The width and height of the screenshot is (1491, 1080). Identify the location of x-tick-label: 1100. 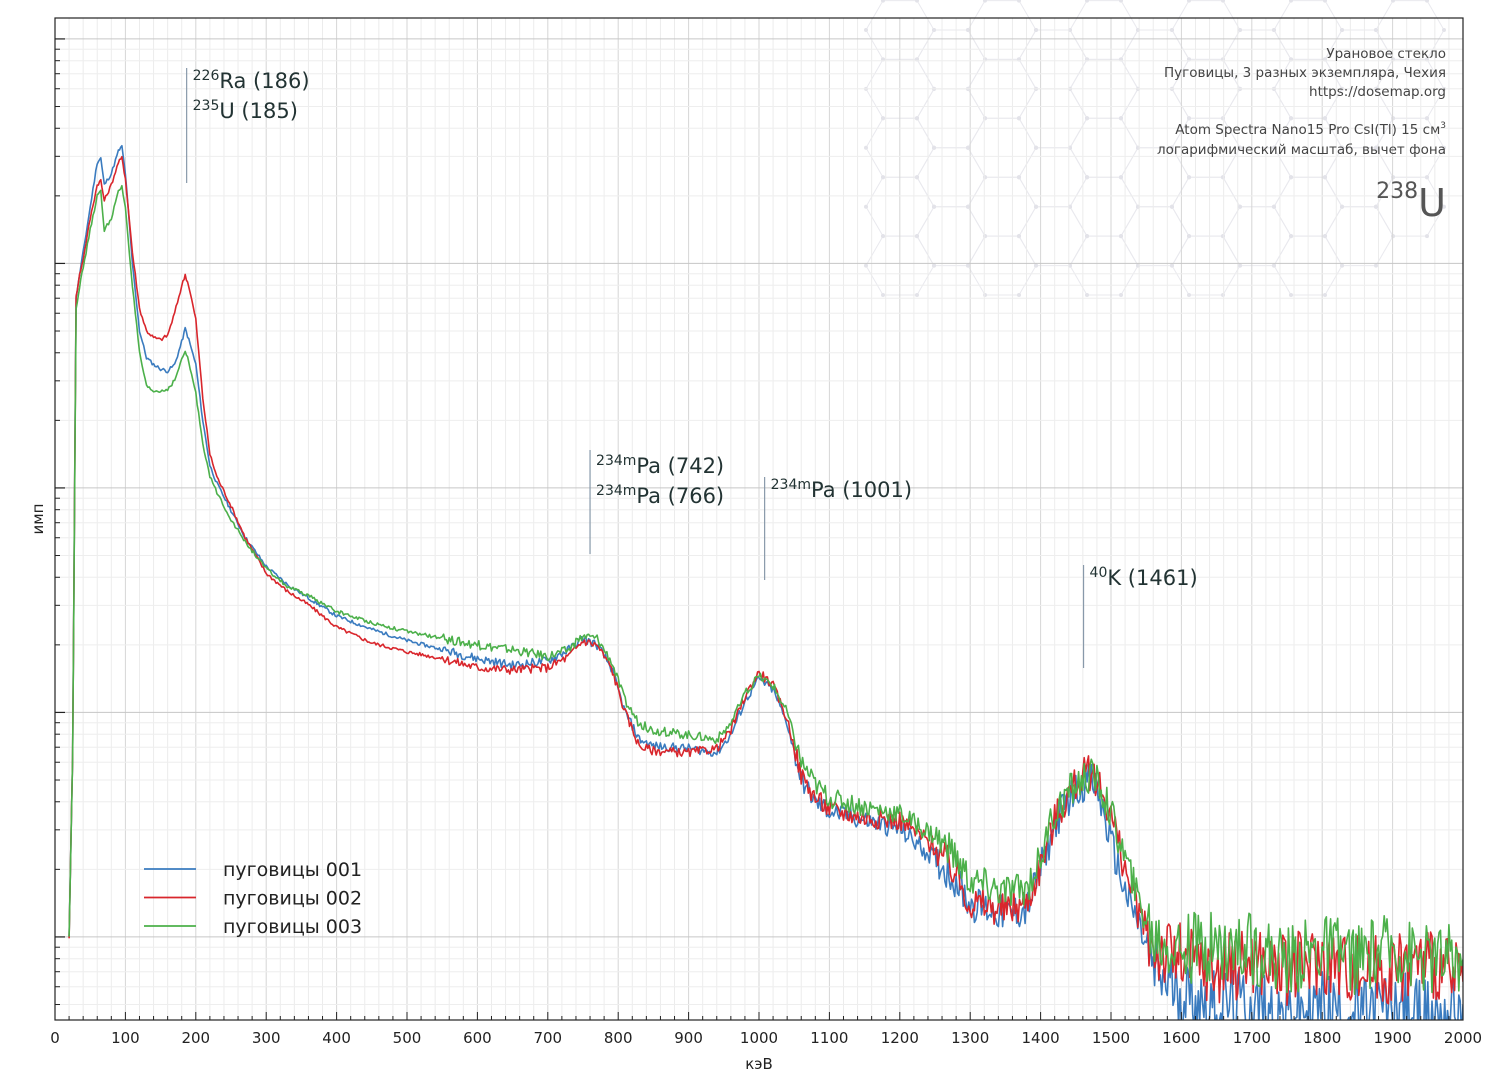
(829, 1038).